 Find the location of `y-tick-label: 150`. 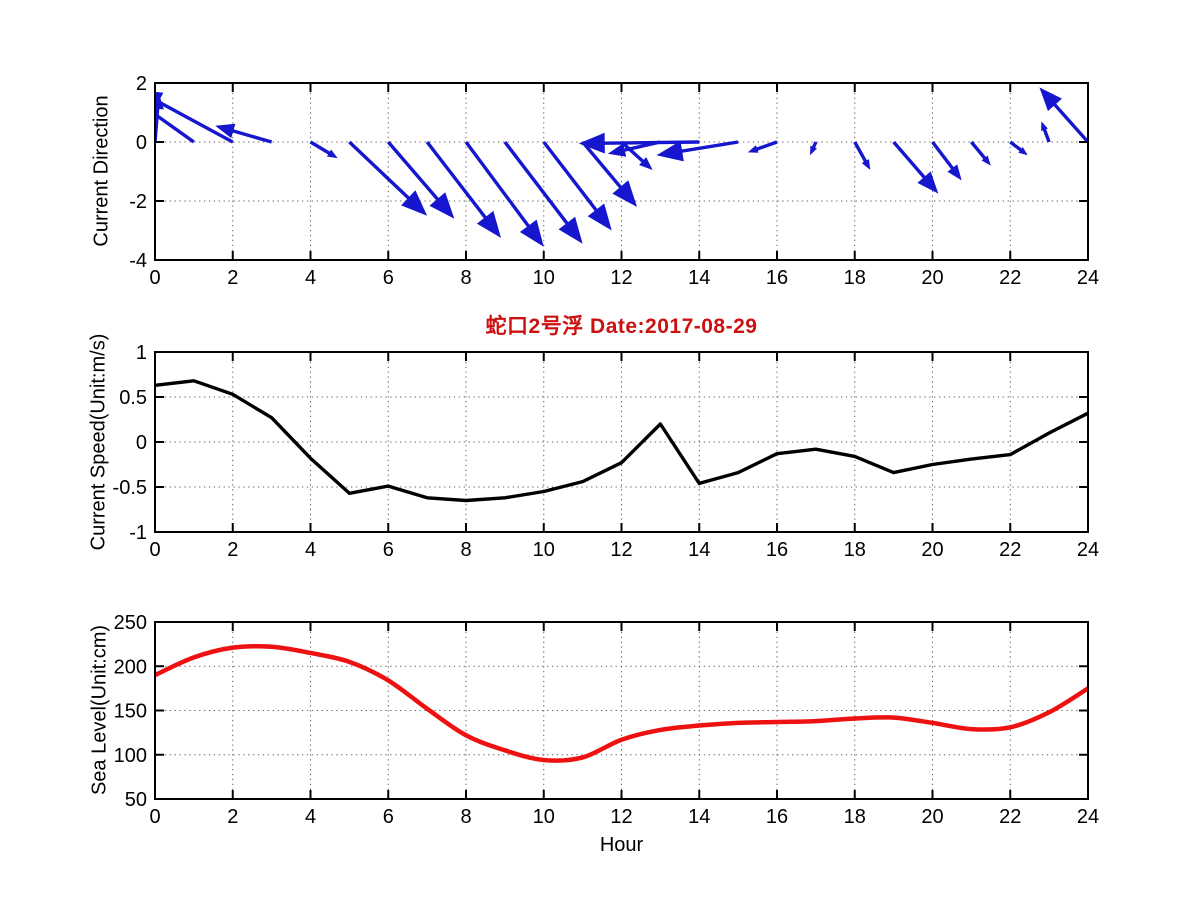

y-tick-label: 150 is located at coordinates (130, 712).